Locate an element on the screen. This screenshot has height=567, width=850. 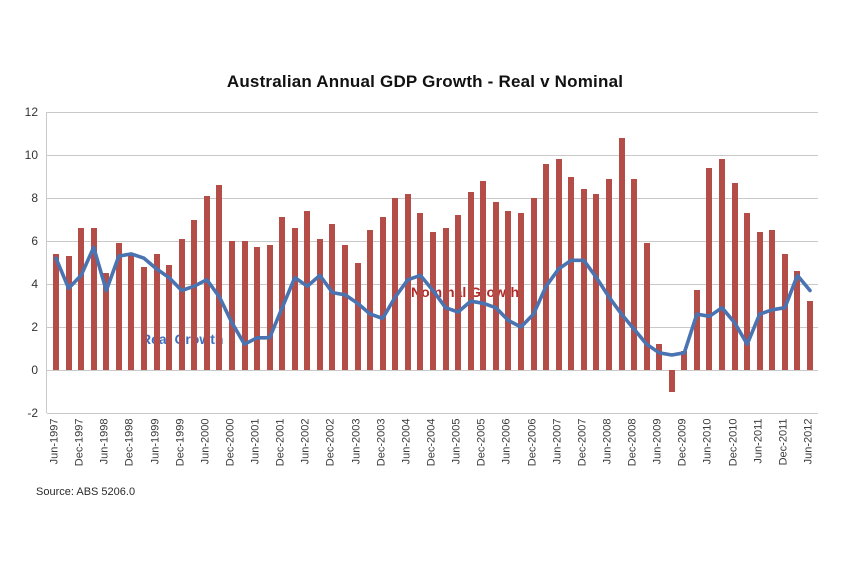
x-axis-tick-label: Jun-2010 is located at coordinates (707, 441).